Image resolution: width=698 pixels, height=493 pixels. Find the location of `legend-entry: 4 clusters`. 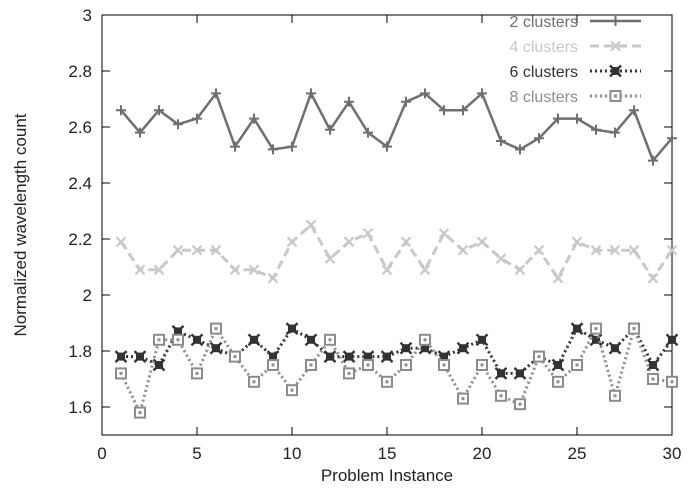

legend-entry: 4 clusters is located at coordinates (575, 47).